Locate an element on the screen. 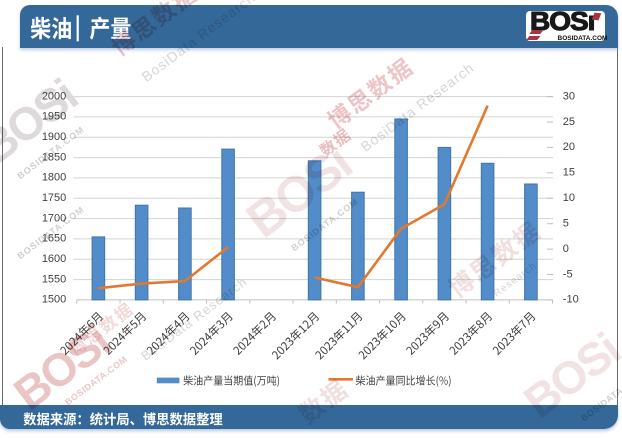  svg-text: 1800 is located at coordinates (54, 178).